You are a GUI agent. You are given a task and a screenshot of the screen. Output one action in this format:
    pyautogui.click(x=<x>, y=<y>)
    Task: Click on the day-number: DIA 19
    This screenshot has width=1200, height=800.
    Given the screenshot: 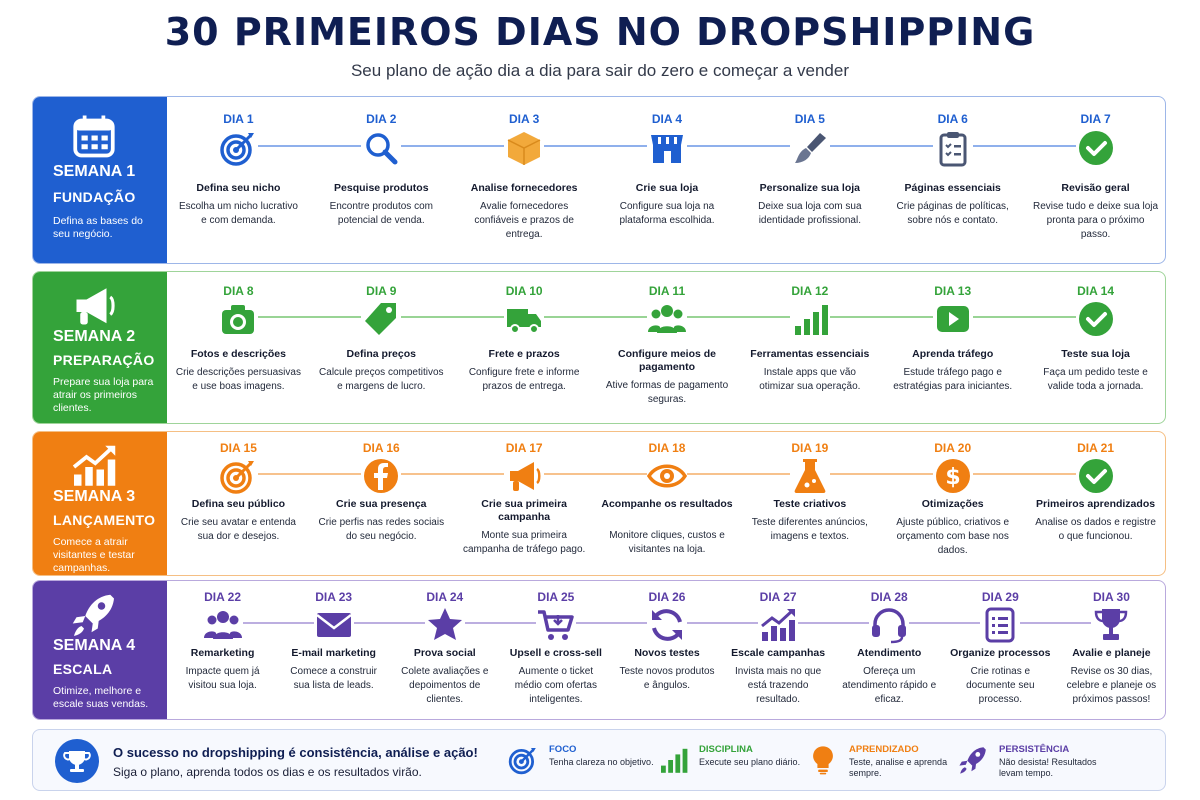 What is the action you would take?
    pyautogui.click(x=810, y=448)
    